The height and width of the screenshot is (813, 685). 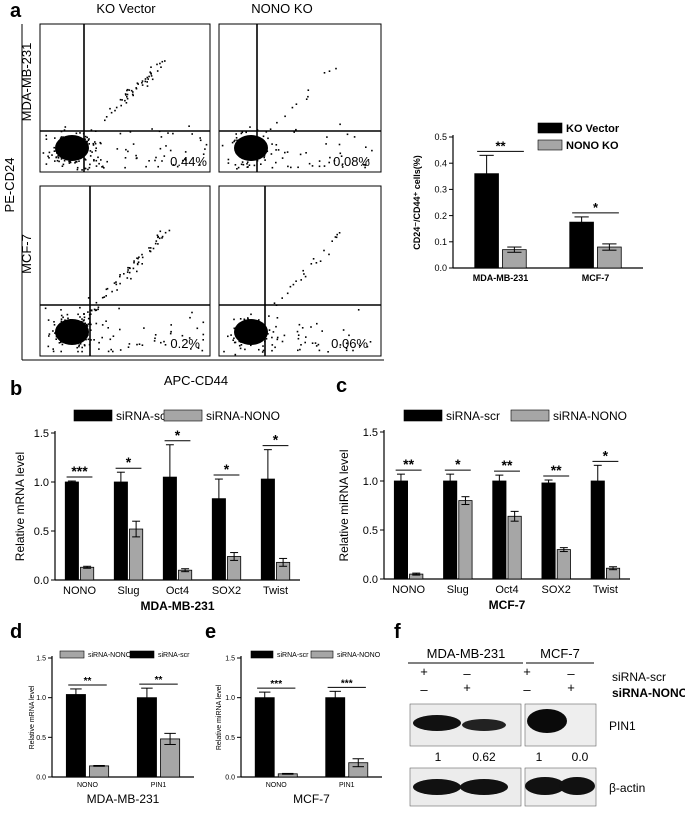 What do you see at coordinates (210, 632) in the screenshot?
I see `panel-label-e: e` at bounding box center [210, 632].